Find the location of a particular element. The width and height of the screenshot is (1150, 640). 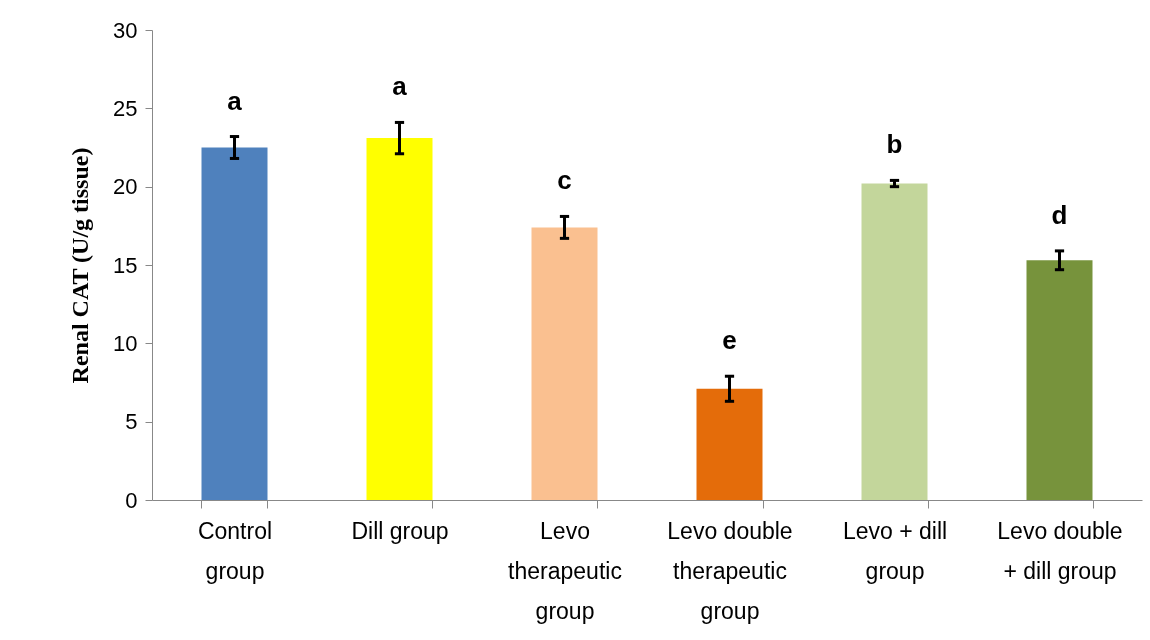

y-tick-label: 10 is located at coordinates (125, 343).